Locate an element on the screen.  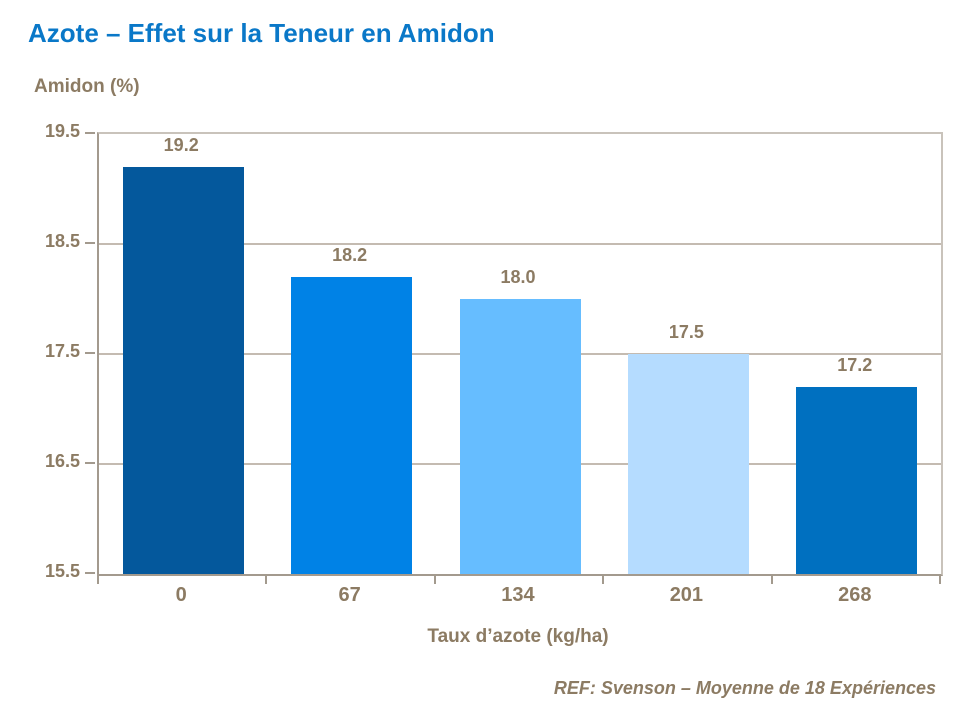
bar-value-label: 19.2 is located at coordinates (181, 145).